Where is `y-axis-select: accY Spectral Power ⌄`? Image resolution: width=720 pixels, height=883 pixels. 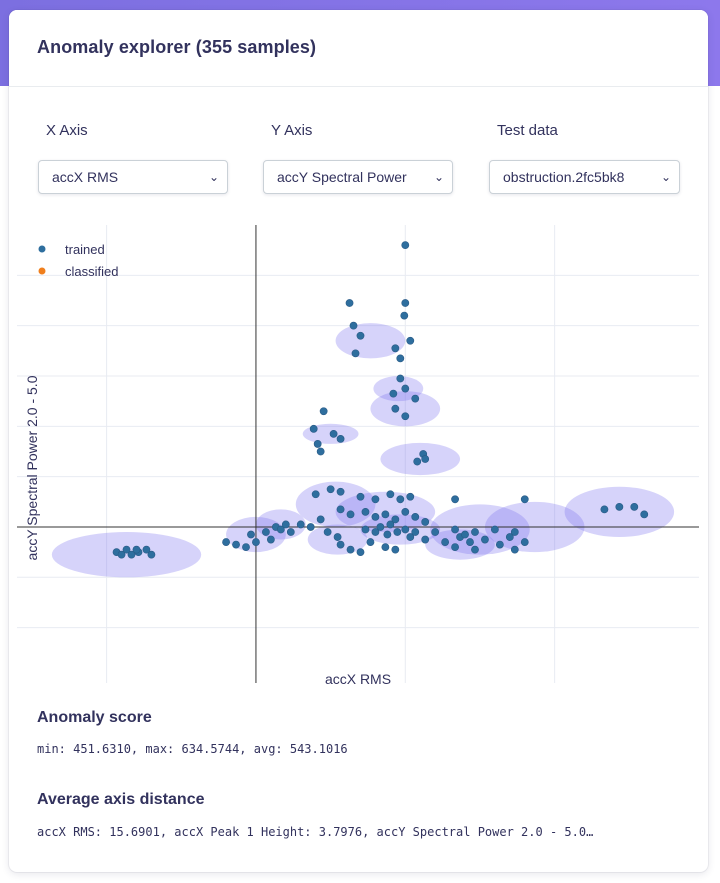 y-axis-select: accY Spectral Power ⌄ is located at coordinates (358, 177).